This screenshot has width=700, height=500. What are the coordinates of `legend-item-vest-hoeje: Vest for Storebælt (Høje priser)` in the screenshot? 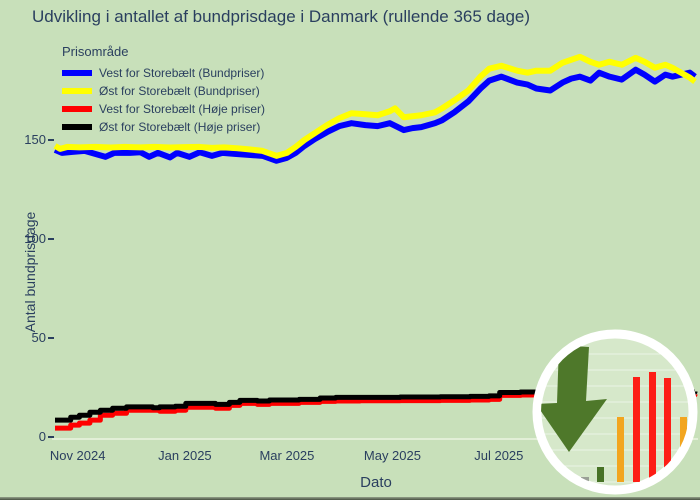 It's located at (163, 109).